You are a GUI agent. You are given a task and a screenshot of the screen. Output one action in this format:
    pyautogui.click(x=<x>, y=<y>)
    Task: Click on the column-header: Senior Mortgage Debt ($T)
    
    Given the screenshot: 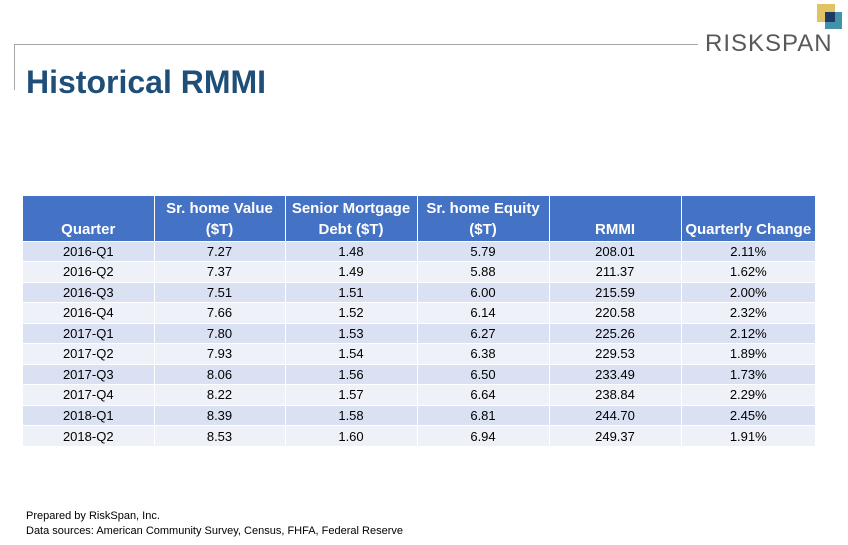 What is the action you would take?
    pyautogui.click(x=351, y=218)
    